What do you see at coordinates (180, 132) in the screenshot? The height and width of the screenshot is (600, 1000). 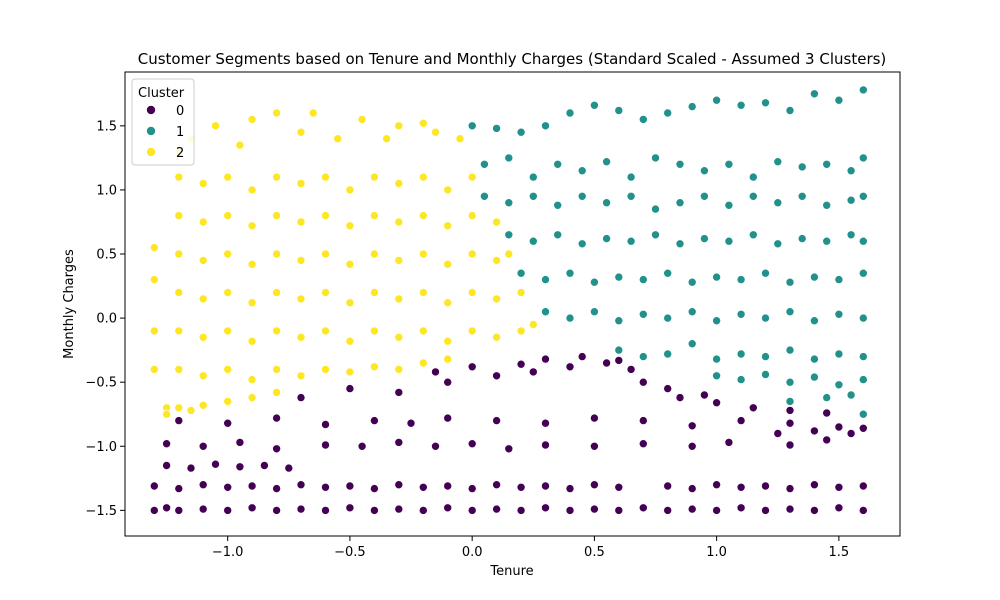 I see `legend-label-1: 1` at bounding box center [180, 132].